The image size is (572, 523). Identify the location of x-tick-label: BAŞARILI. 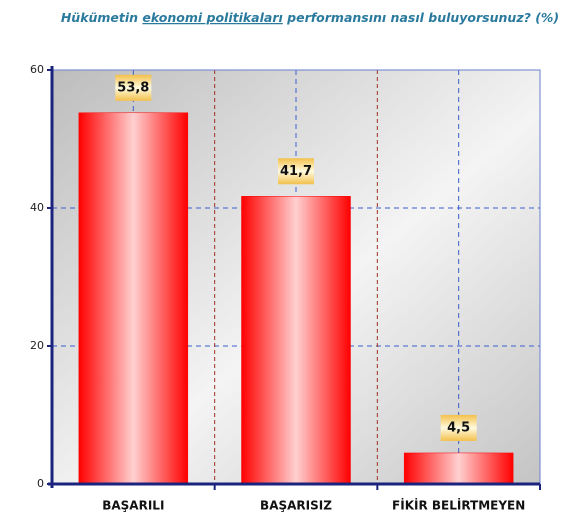
(133, 506).